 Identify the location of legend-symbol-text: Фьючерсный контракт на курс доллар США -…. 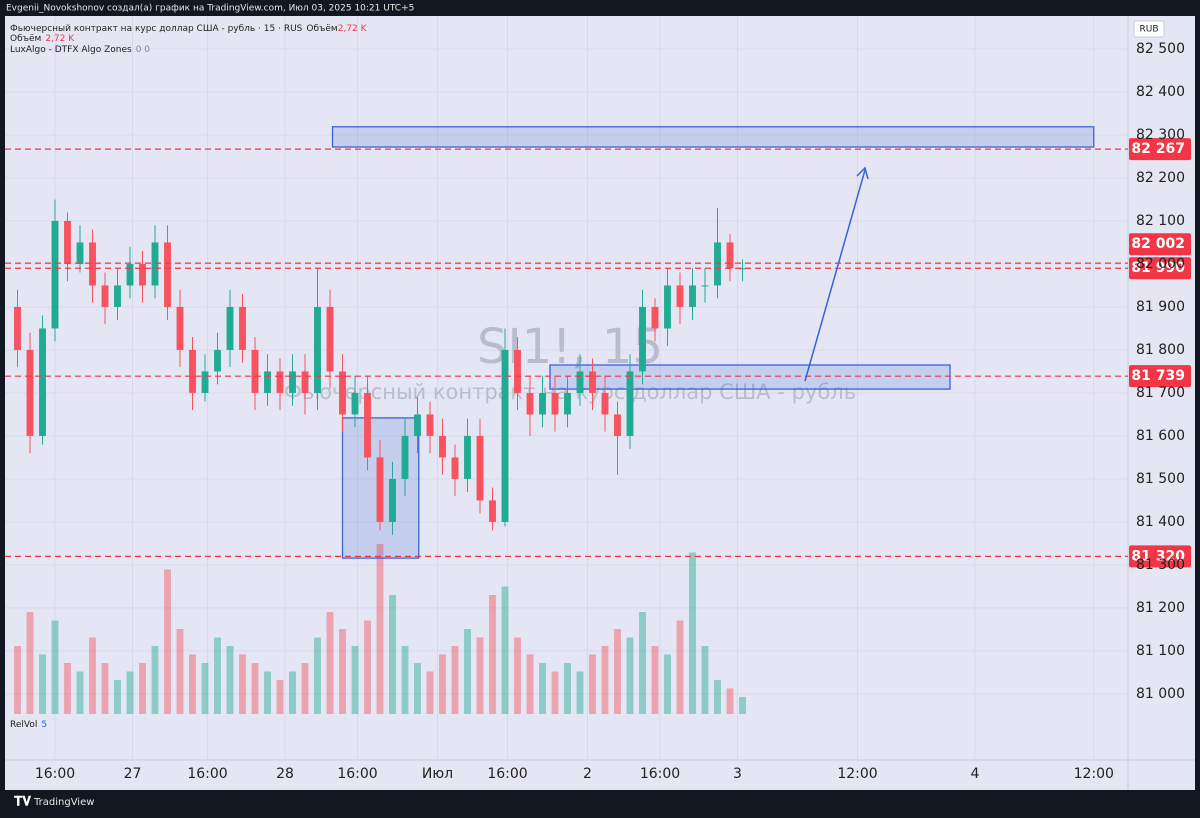
(156, 29).